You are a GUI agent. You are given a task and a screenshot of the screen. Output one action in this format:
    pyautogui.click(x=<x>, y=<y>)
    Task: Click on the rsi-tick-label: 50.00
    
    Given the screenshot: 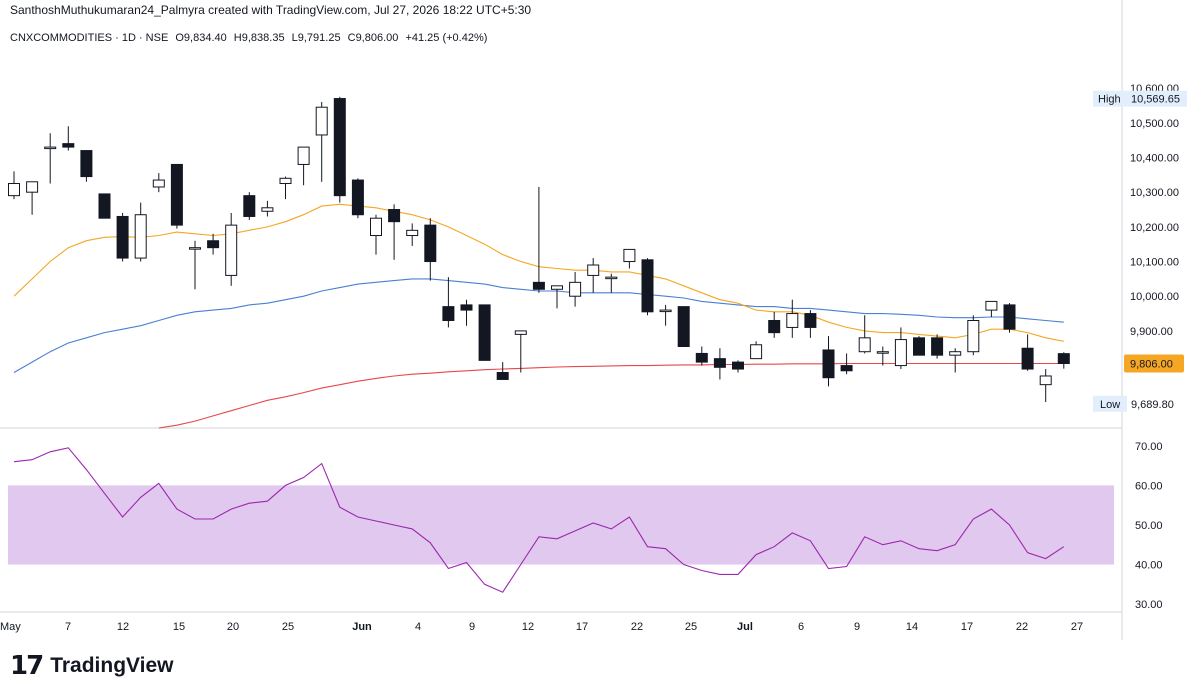 What is the action you would take?
    pyautogui.click(x=1149, y=526)
    